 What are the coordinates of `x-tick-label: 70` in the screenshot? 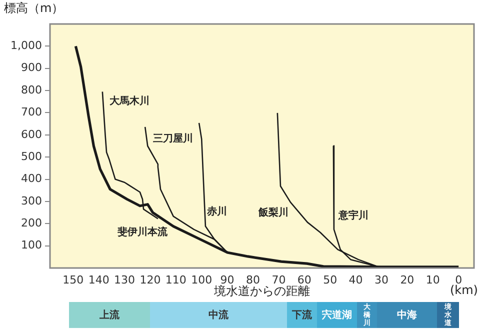 It's located at (279, 279).